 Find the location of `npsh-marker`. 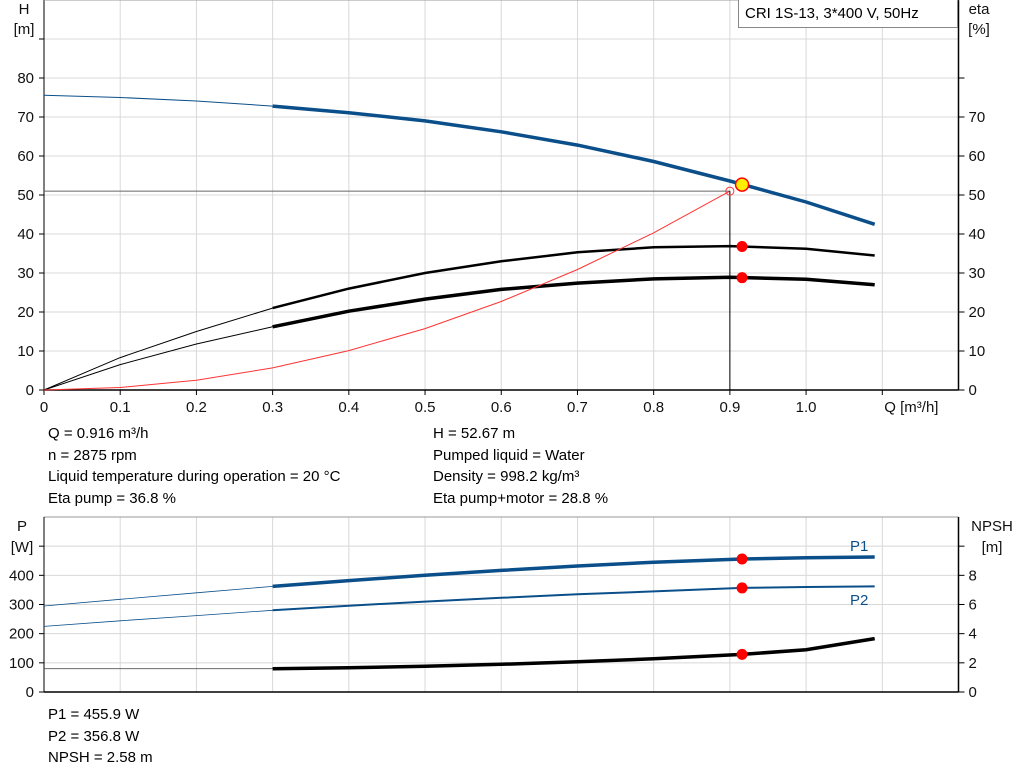

npsh-marker is located at coordinates (742, 654).